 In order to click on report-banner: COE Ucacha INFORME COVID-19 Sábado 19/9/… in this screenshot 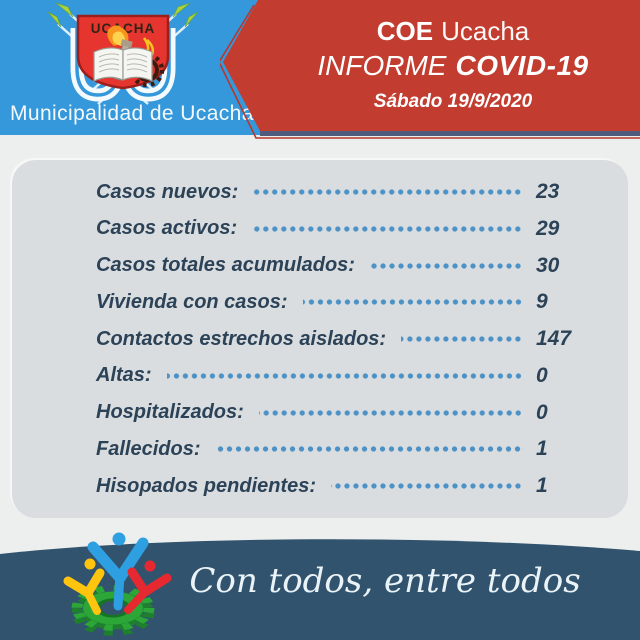, I will do `click(430, 72)`.